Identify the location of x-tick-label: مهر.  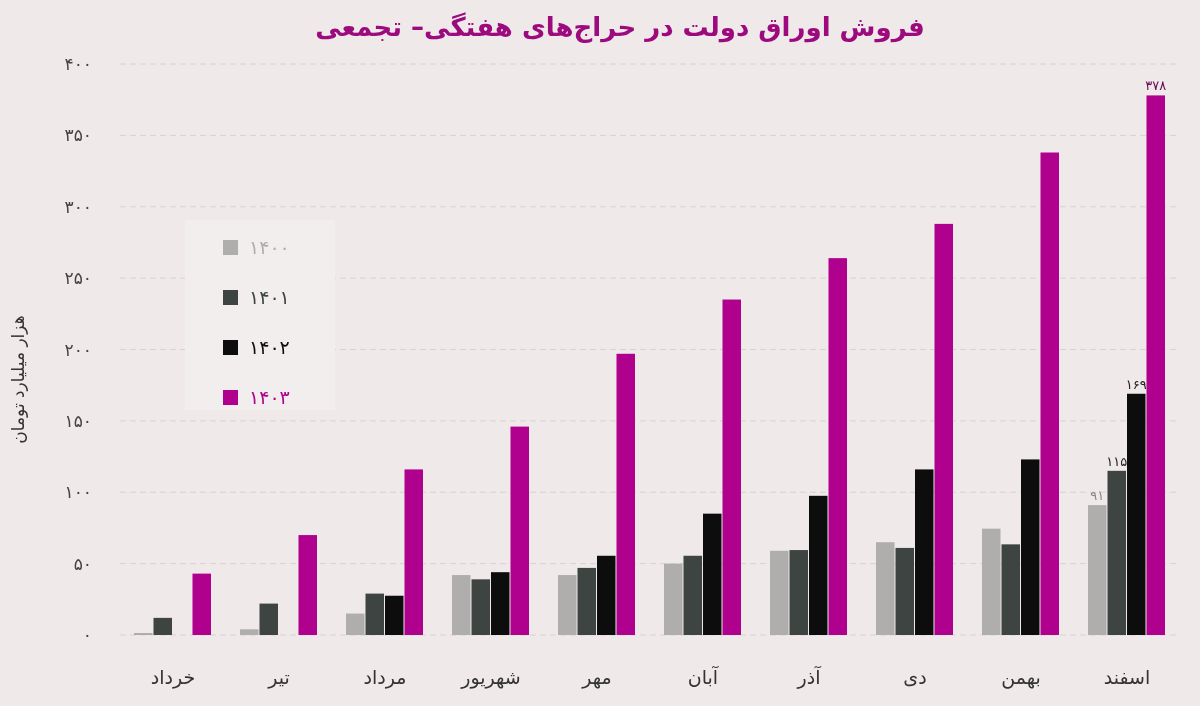
(596, 677).